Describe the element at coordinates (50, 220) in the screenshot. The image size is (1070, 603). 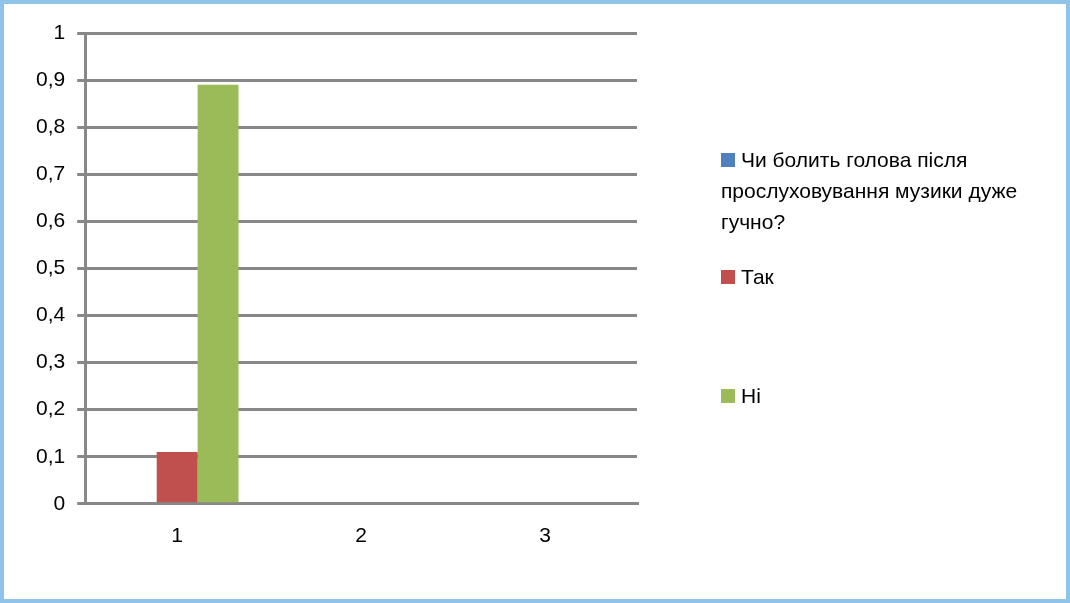
I see `y-tick-label: 0,6` at that location.